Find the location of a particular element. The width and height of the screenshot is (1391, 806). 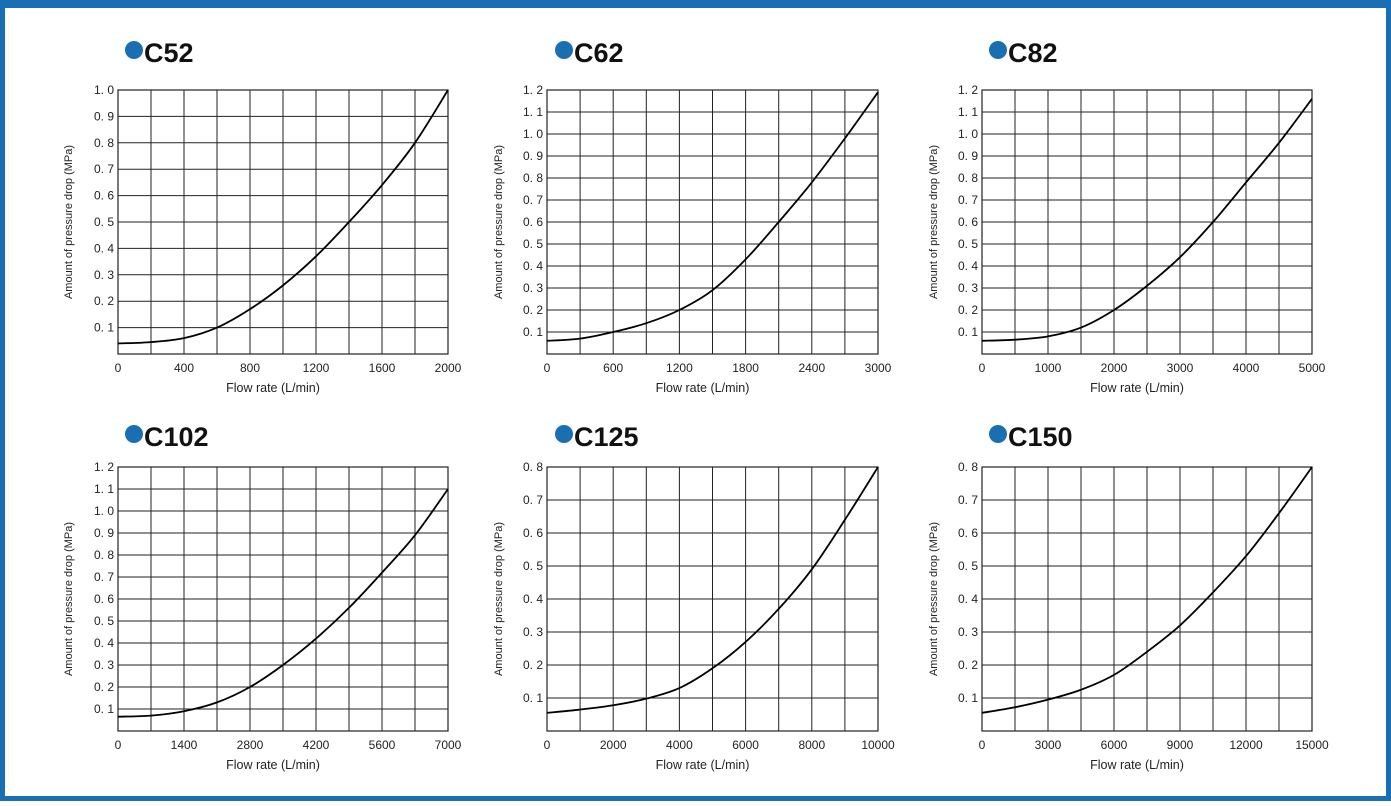

x-tick-label: 800 is located at coordinates (250, 368).